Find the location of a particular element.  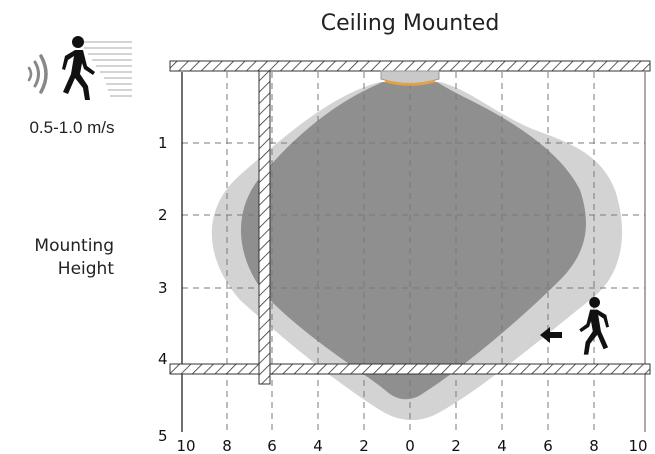

walking-person-icon is located at coordinates (78, 68).